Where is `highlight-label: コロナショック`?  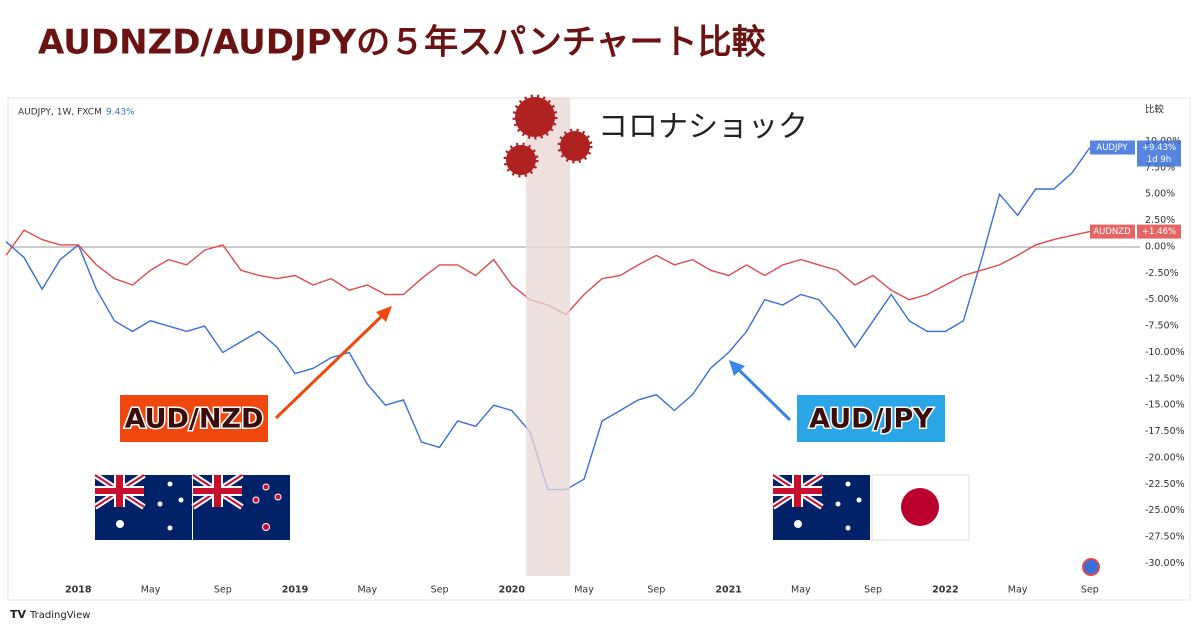
highlight-label: コロナショック is located at coordinates (703, 127).